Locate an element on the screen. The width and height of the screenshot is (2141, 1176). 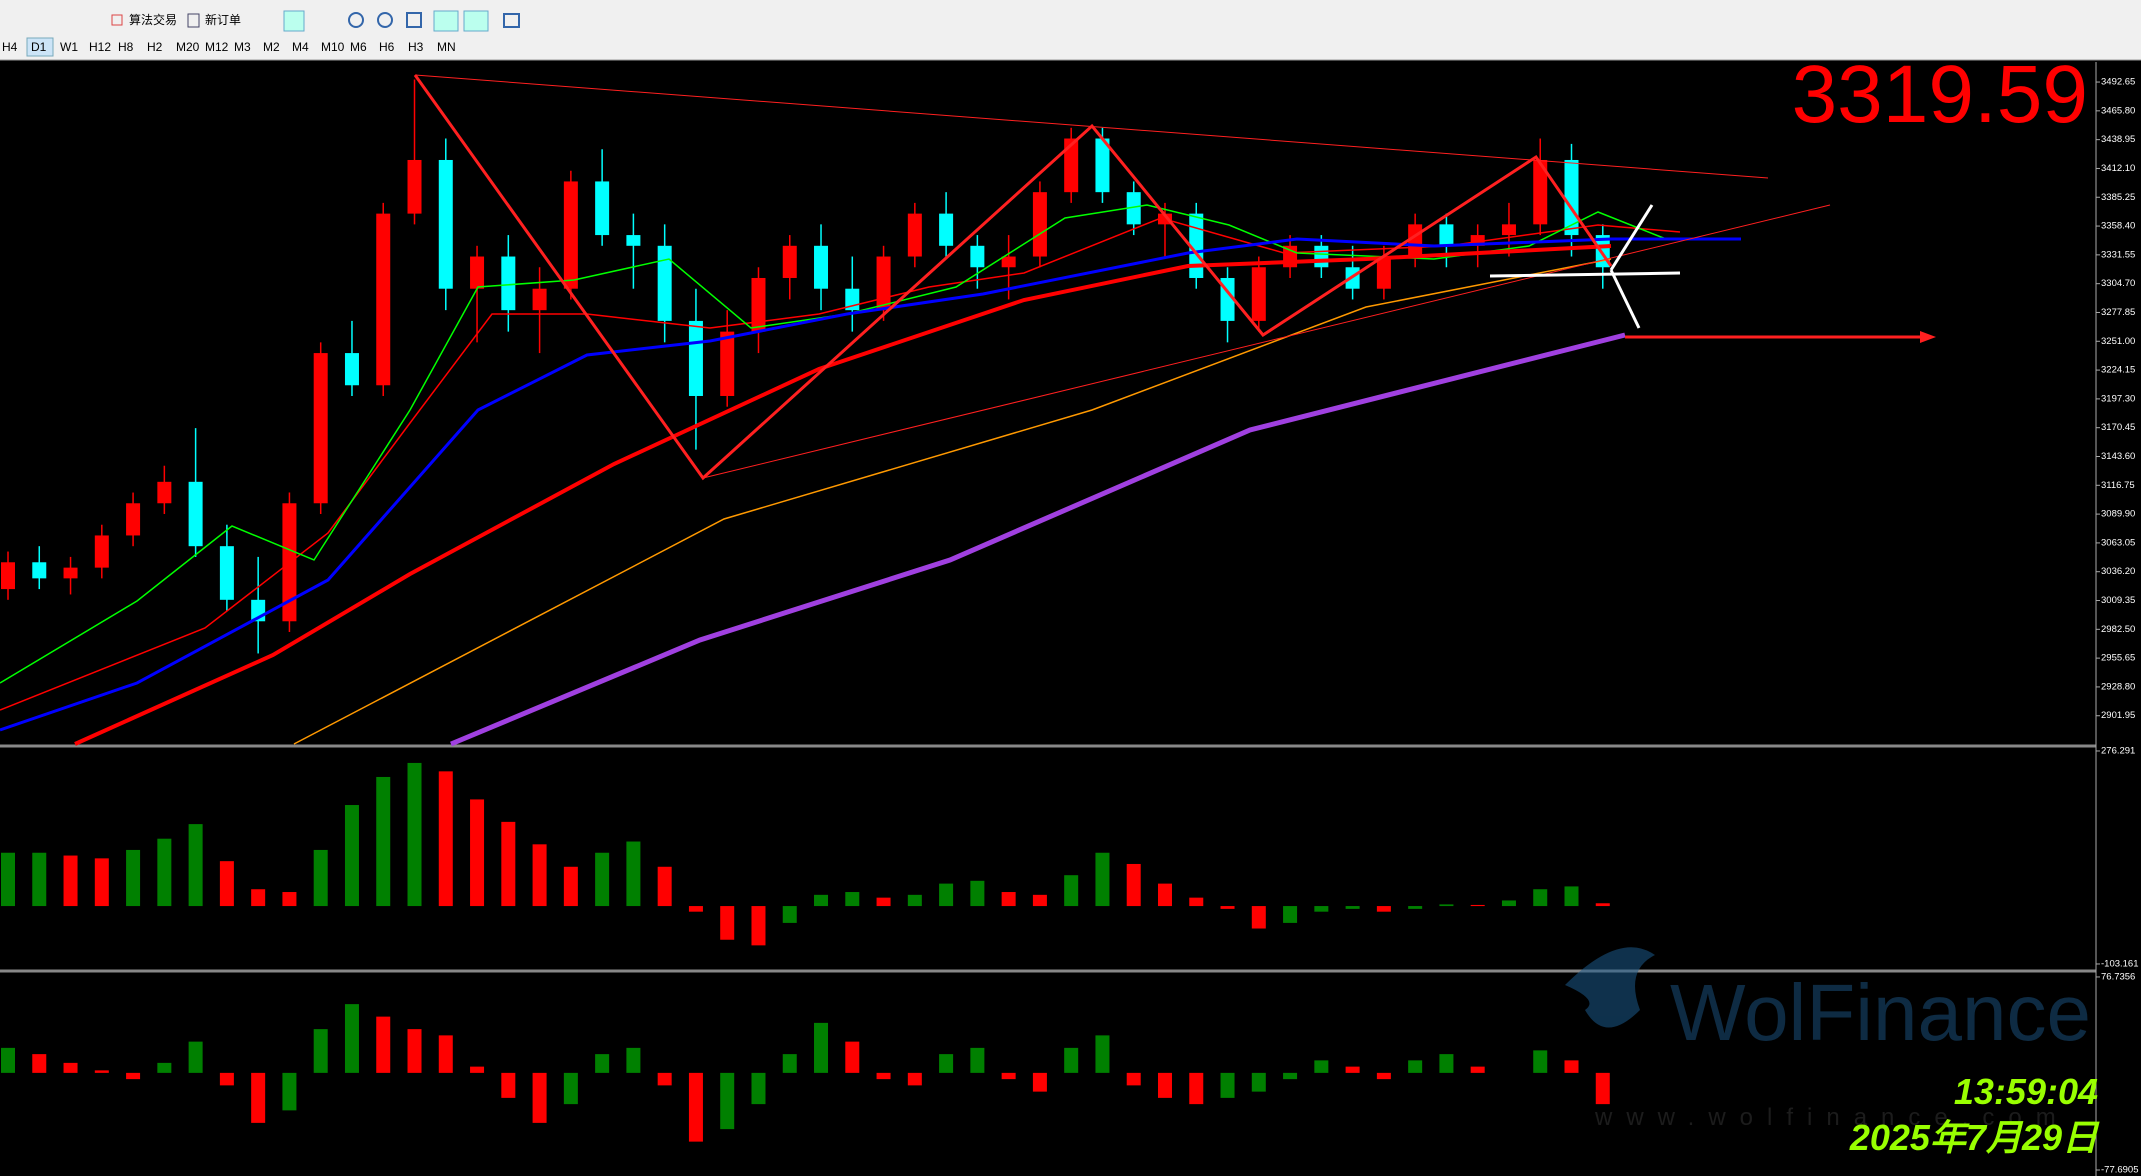
timeframe-button: D1 is located at coordinates (39, 47).